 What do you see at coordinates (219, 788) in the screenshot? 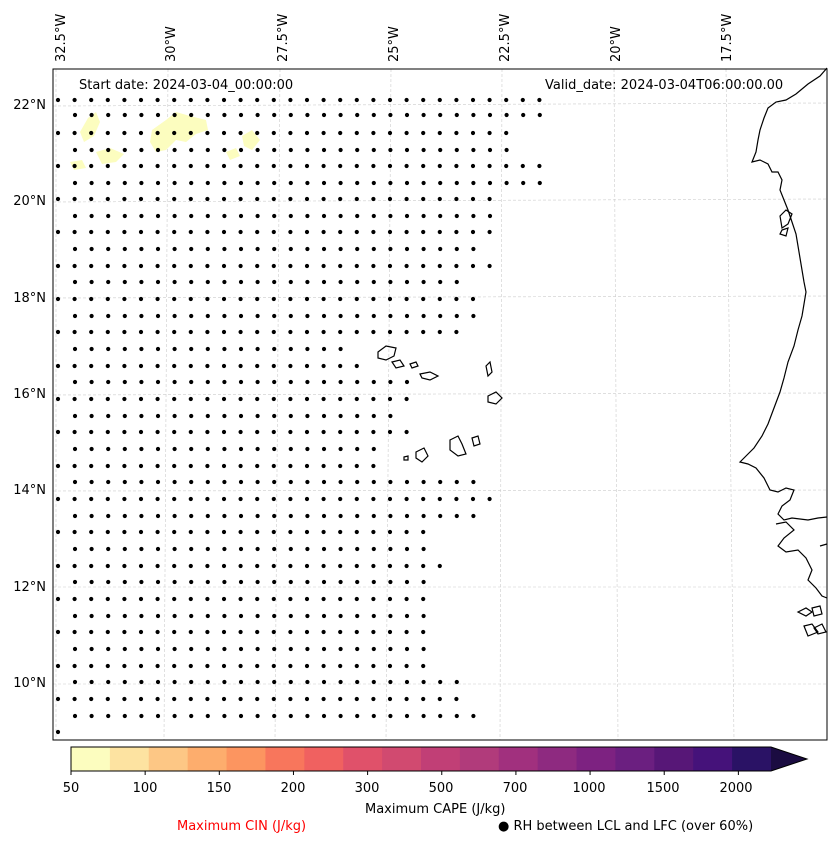
I see `colorbar-tick-label: 150` at bounding box center [219, 788].